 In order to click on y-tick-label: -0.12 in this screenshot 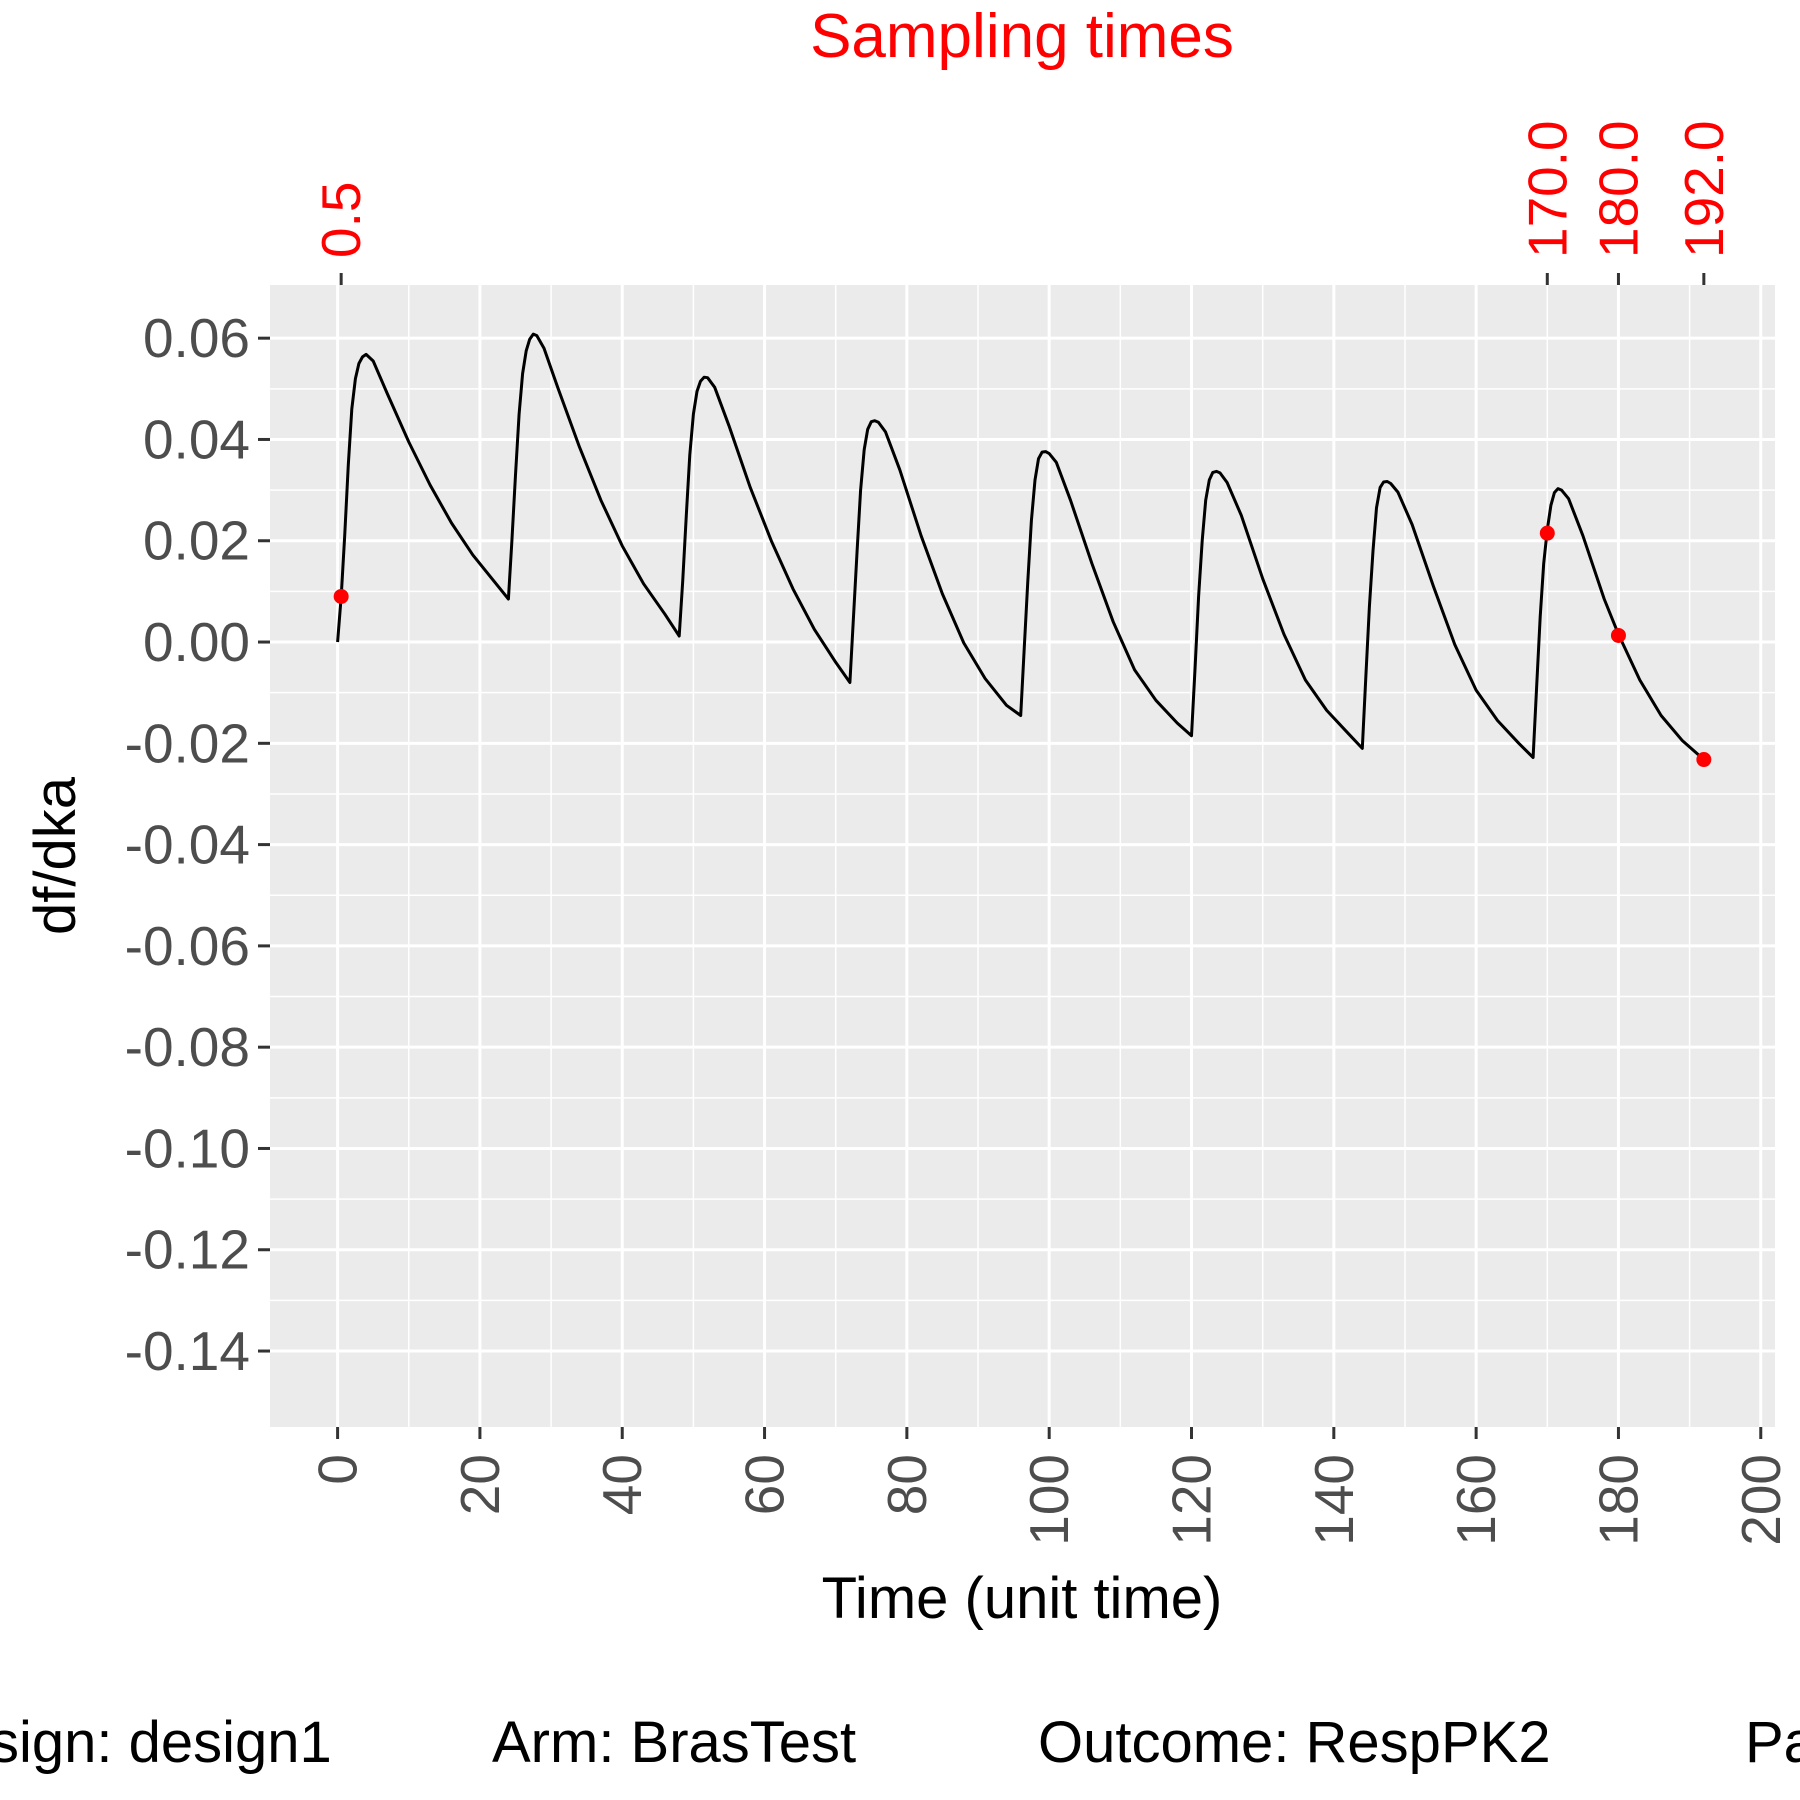, I will do `click(187, 1250)`.